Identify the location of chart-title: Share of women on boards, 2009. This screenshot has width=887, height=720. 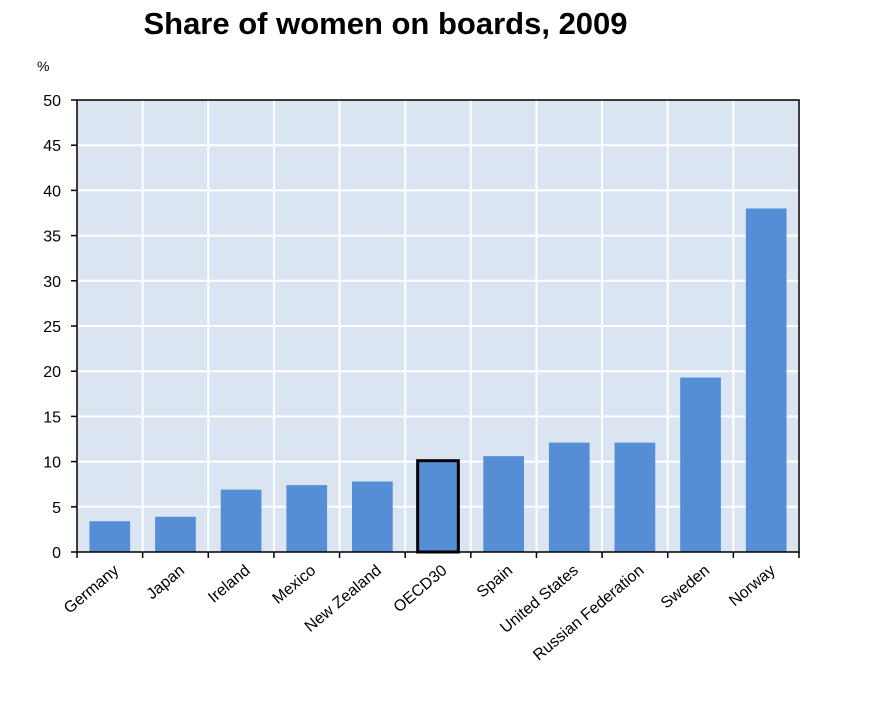
(385, 23).